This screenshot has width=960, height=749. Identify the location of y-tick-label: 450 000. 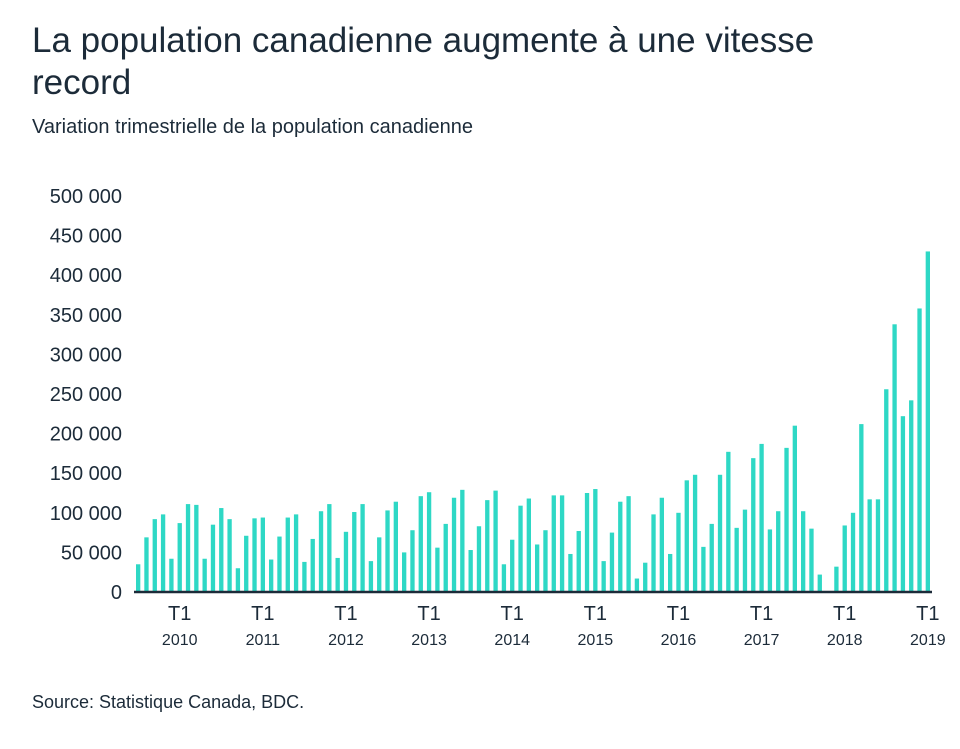
(86, 237).